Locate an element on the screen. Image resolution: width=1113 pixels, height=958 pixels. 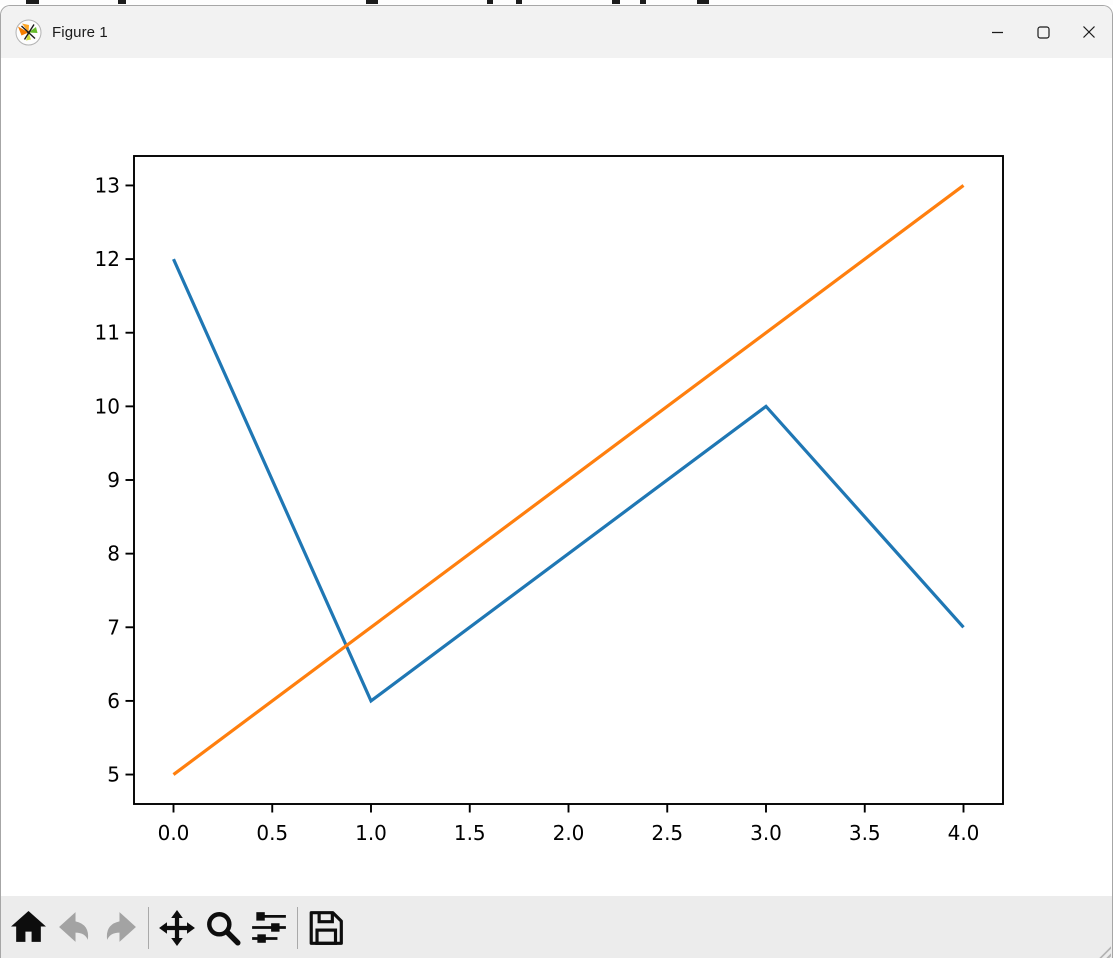
subplots-button is located at coordinates (269, 928).